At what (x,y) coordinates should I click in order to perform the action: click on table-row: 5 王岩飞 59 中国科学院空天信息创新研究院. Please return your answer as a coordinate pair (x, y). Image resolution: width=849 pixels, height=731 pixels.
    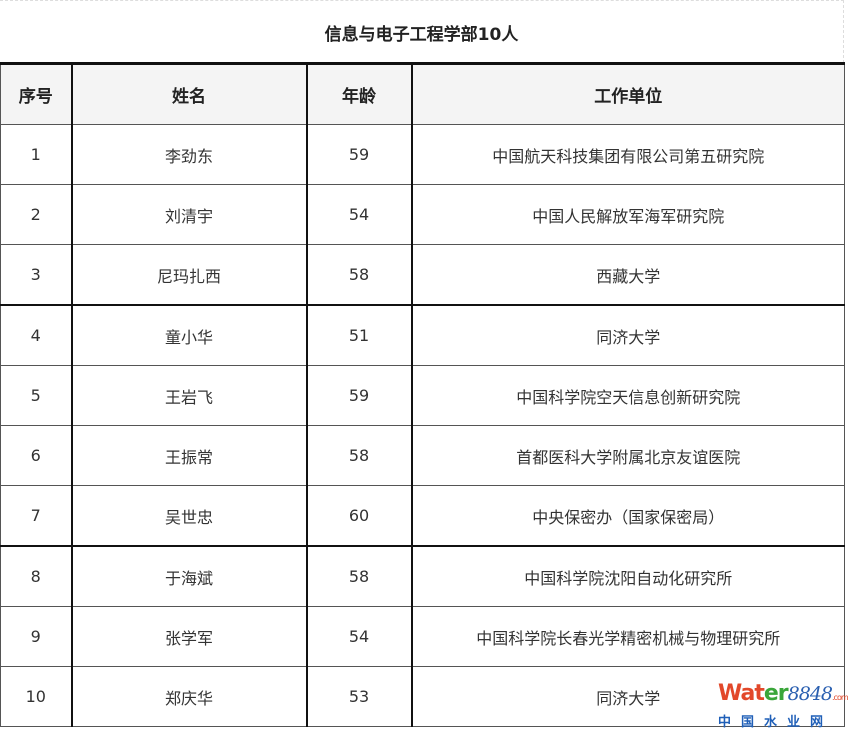
    Looking at the image, I should click on (422, 395).